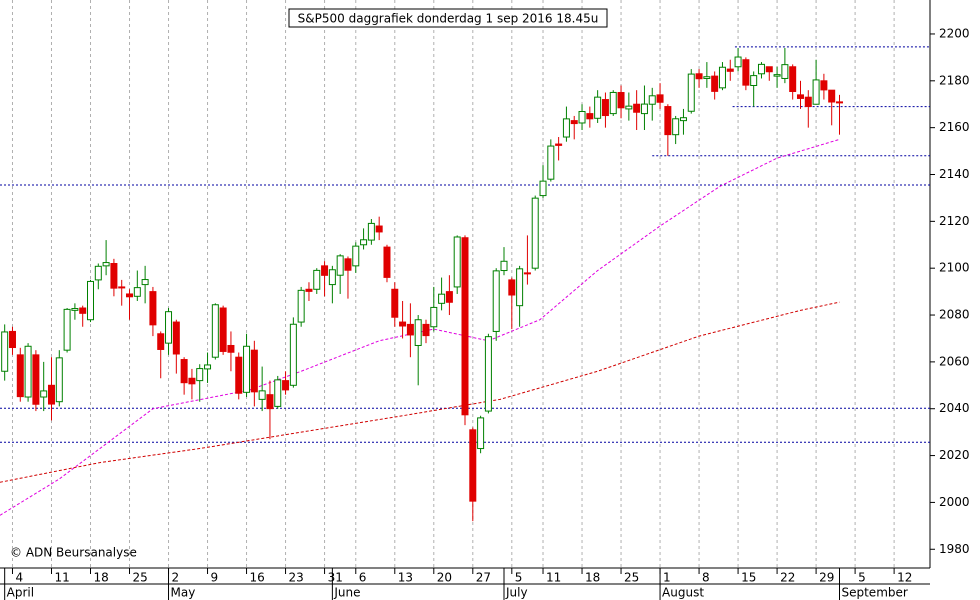 Image resolution: width=980 pixels, height=600 pixels. What do you see at coordinates (954, 502) in the screenshot?
I see `y-tick-label: 2000` at bounding box center [954, 502].